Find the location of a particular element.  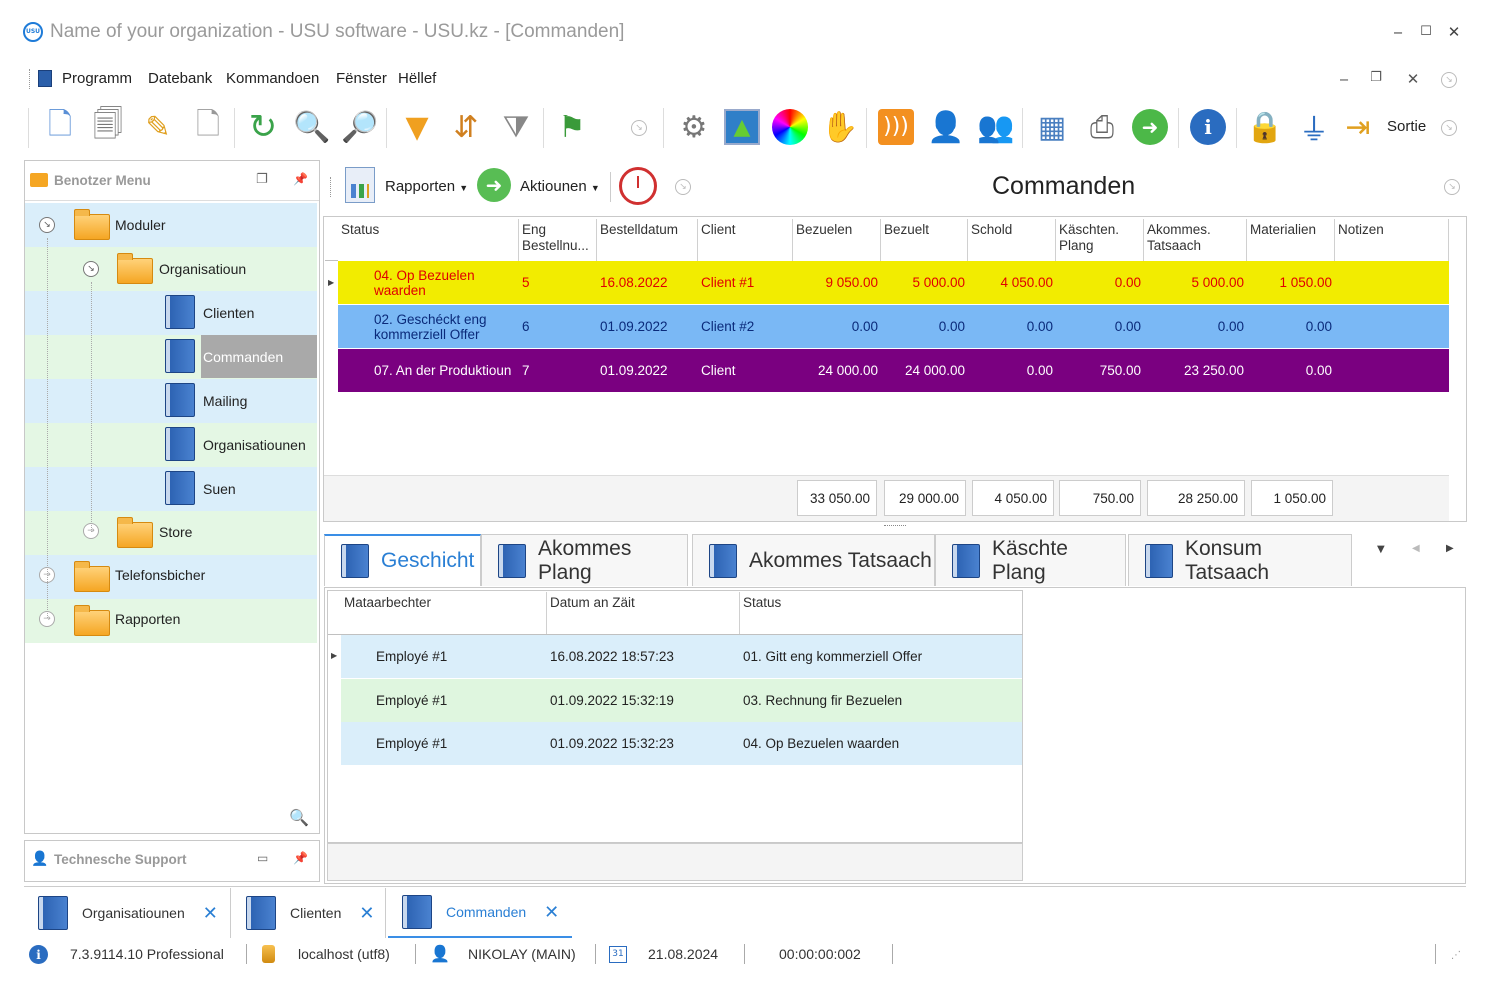

menu-datebank: Datebank is located at coordinates (180, 78).